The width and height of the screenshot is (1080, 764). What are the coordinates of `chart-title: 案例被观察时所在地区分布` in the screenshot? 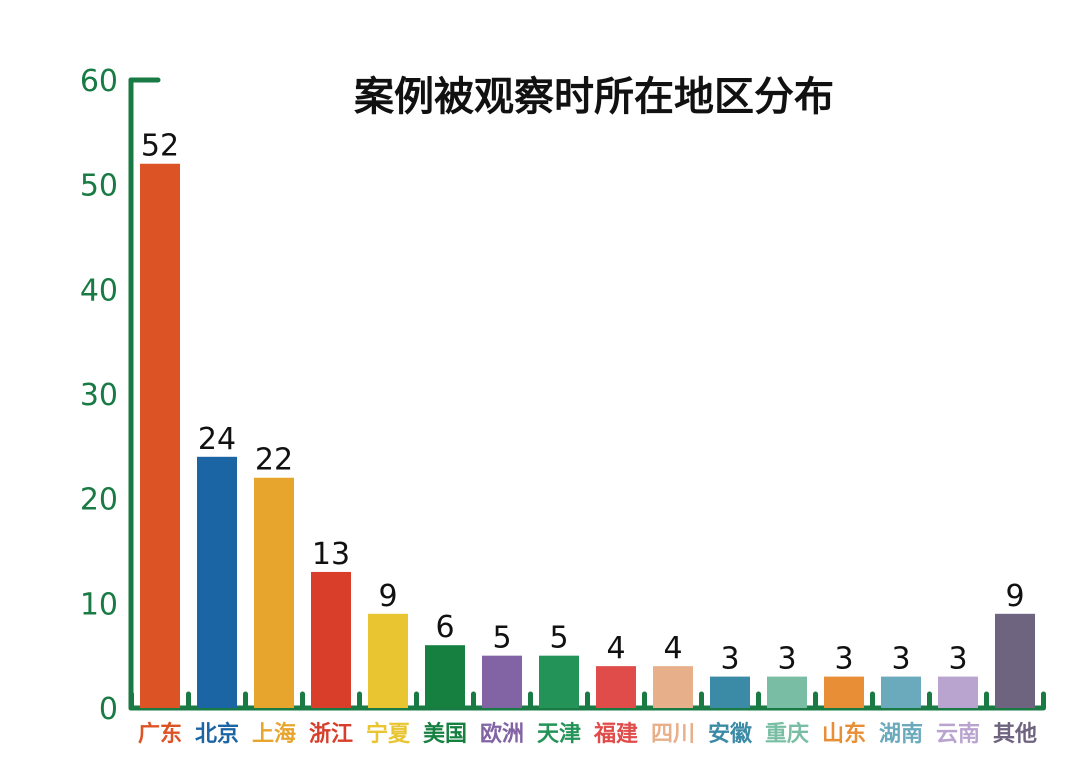 It's located at (594, 97).